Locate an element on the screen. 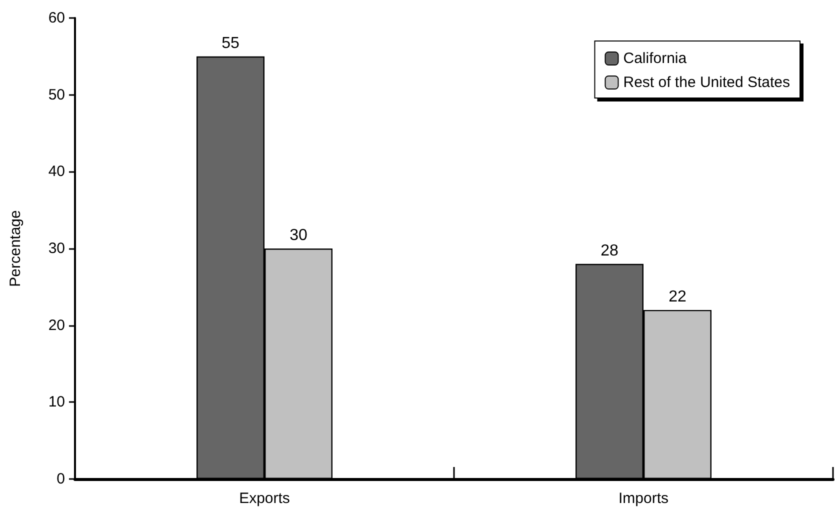 The height and width of the screenshot is (517, 836). y-tick-label: 0 is located at coordinates (60, 479).